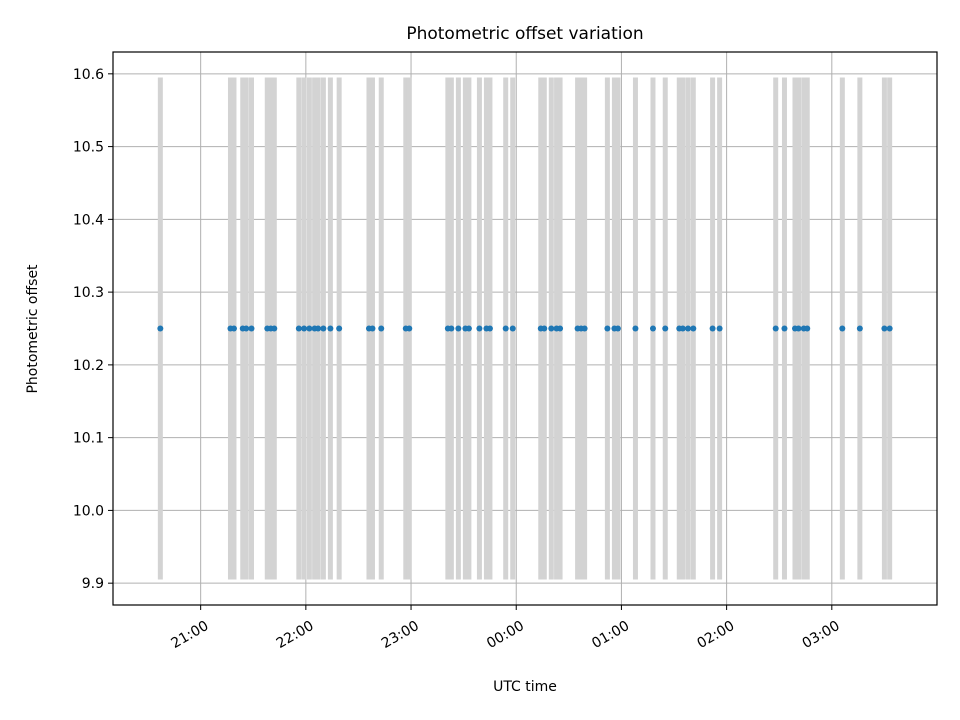 The height and width of the screenshot is (720, 960). I want to click on x-axis-ticks: 21:00 22:00 23:00 00:00 01:00 02:00 03:00, so click(506, 628).